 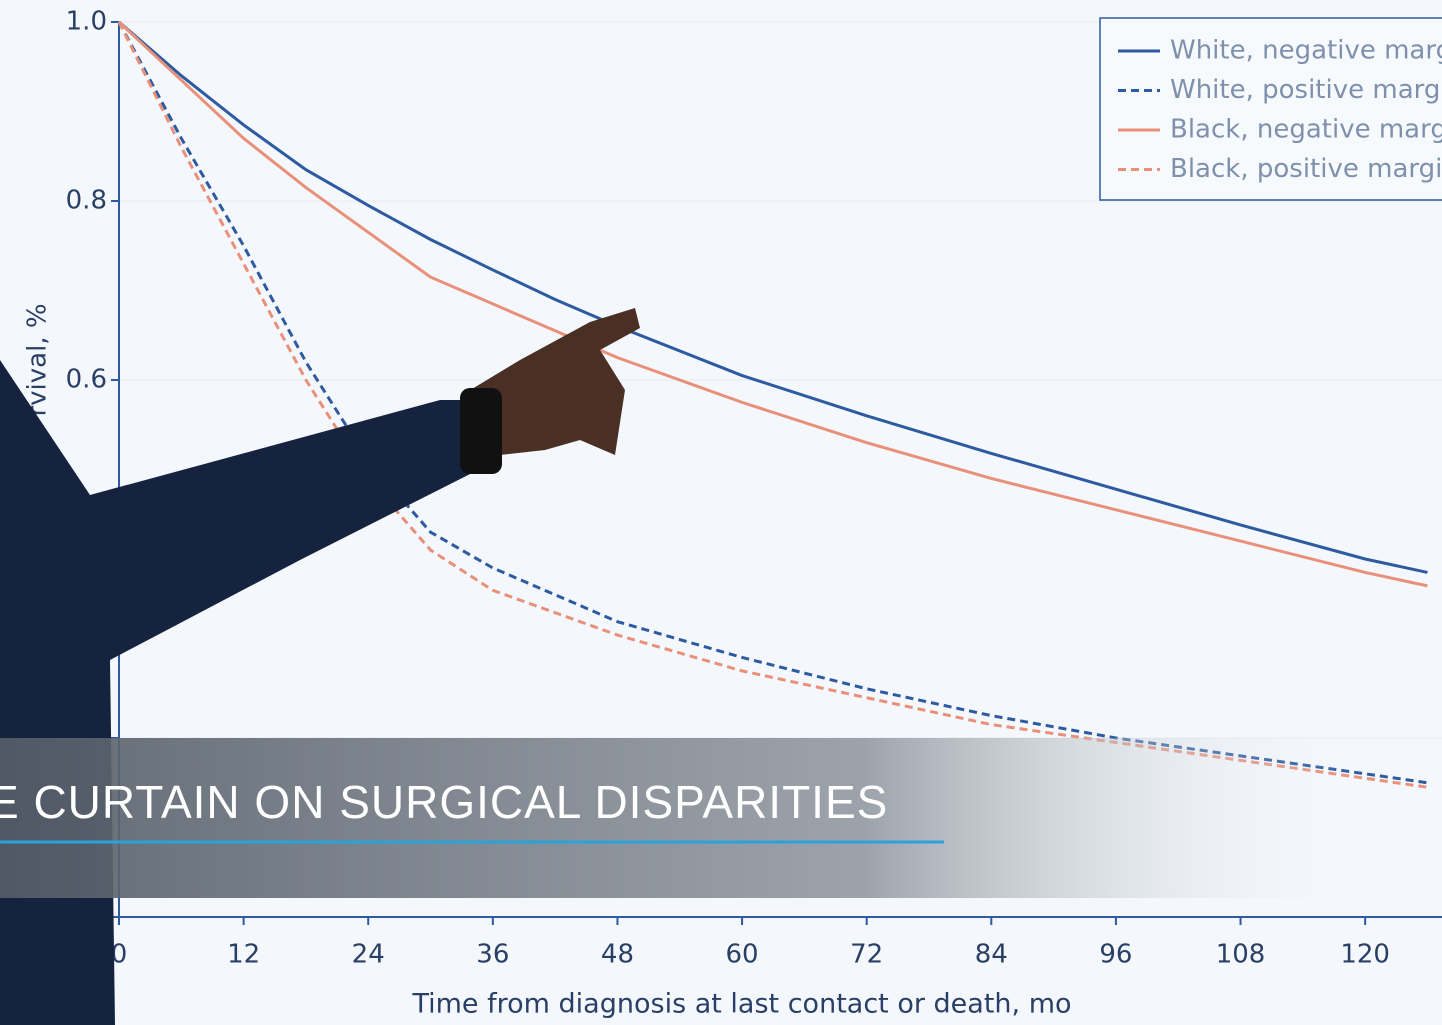 I want to click on x-tick-label: 0, so click(x=119, y=955).